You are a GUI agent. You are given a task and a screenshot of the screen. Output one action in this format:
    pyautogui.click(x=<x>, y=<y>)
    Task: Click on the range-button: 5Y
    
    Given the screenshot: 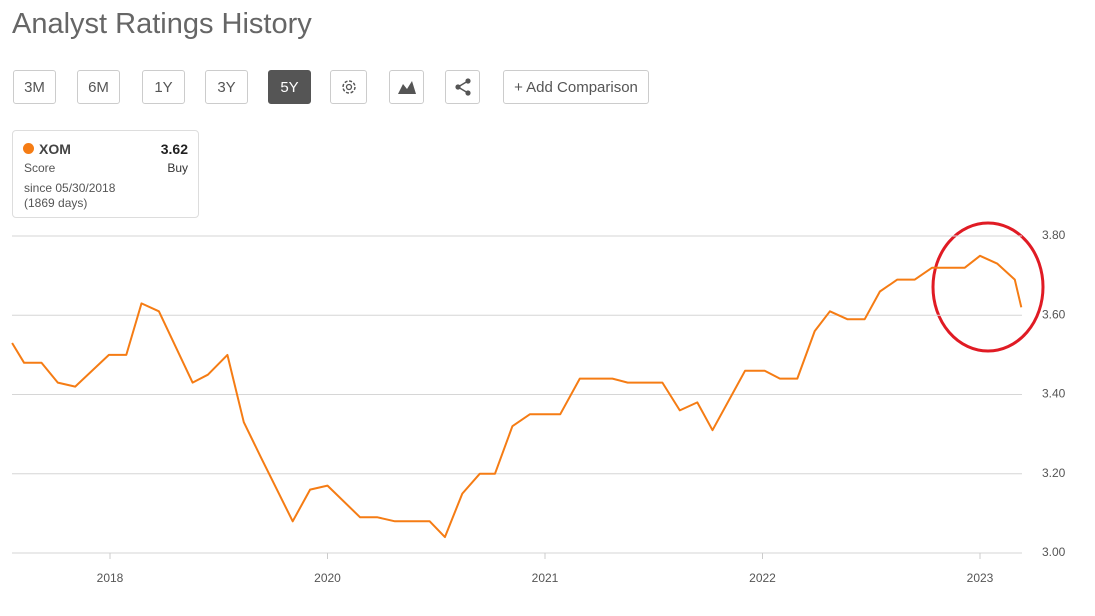 What is the action you would take?
    pyautogui.click(x=289, y=87)
    